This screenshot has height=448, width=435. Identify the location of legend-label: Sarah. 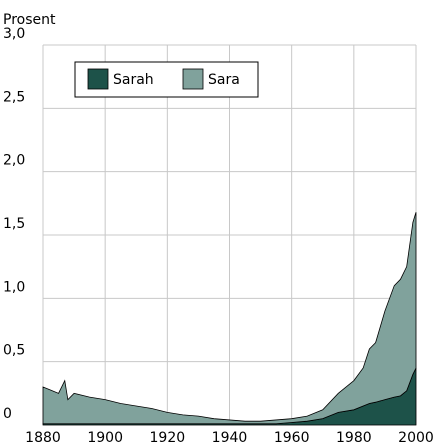
(133, 80).